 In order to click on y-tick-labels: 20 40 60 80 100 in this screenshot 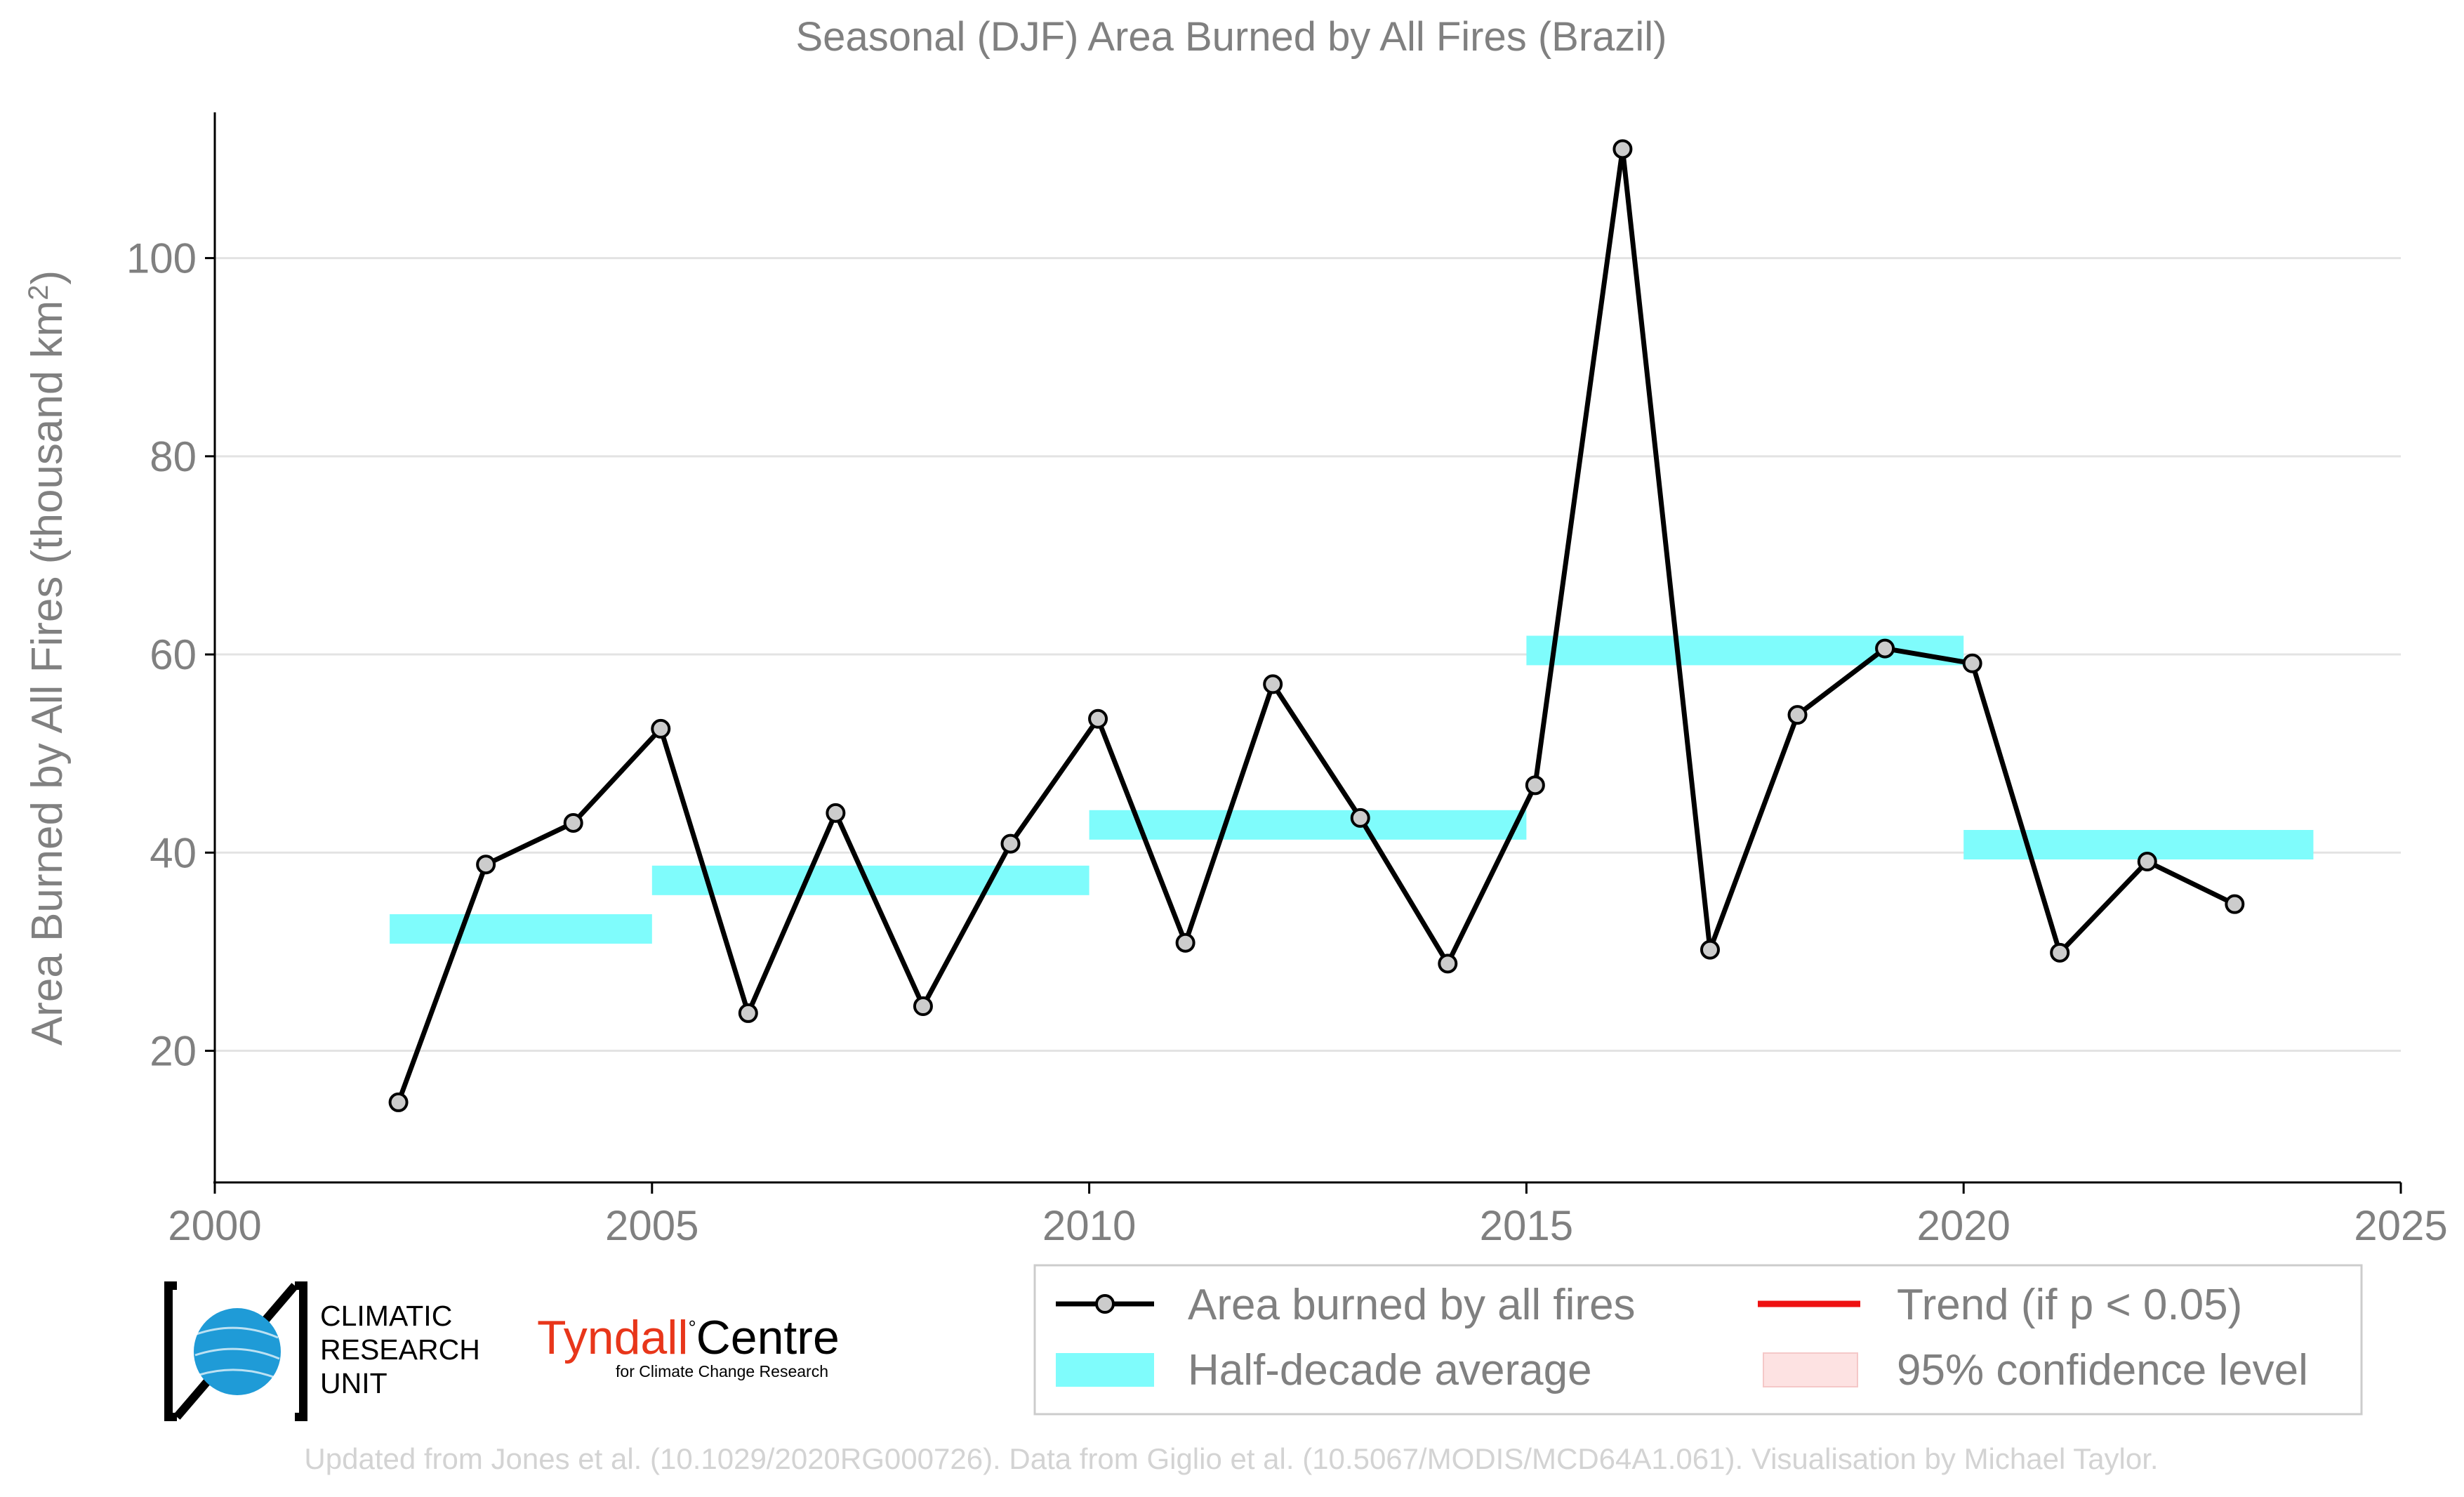, I will do `click(162, 655)`.